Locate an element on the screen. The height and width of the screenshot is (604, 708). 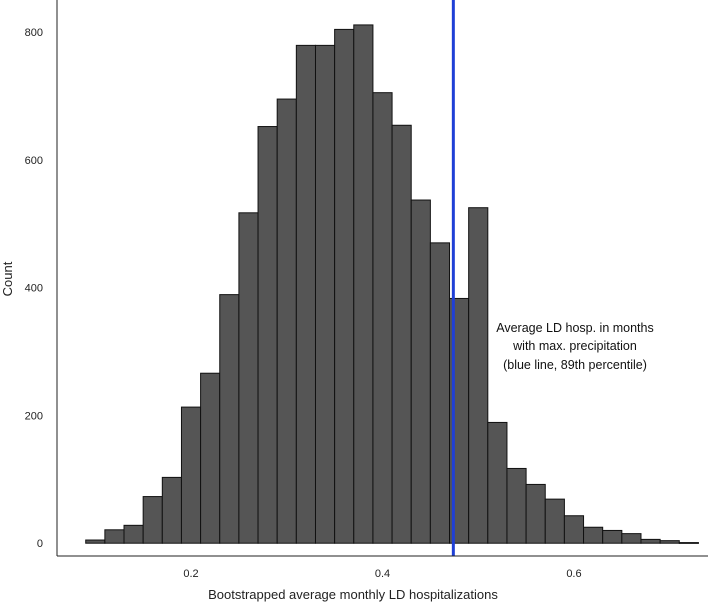
y-tick-label-3: 600 is located at coordinates (34, 161).